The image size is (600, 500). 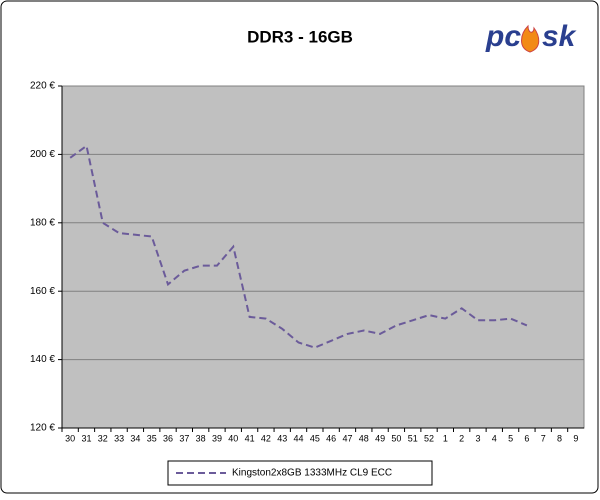 I want to click on logo: pc sk, so click(x=531, y=36).